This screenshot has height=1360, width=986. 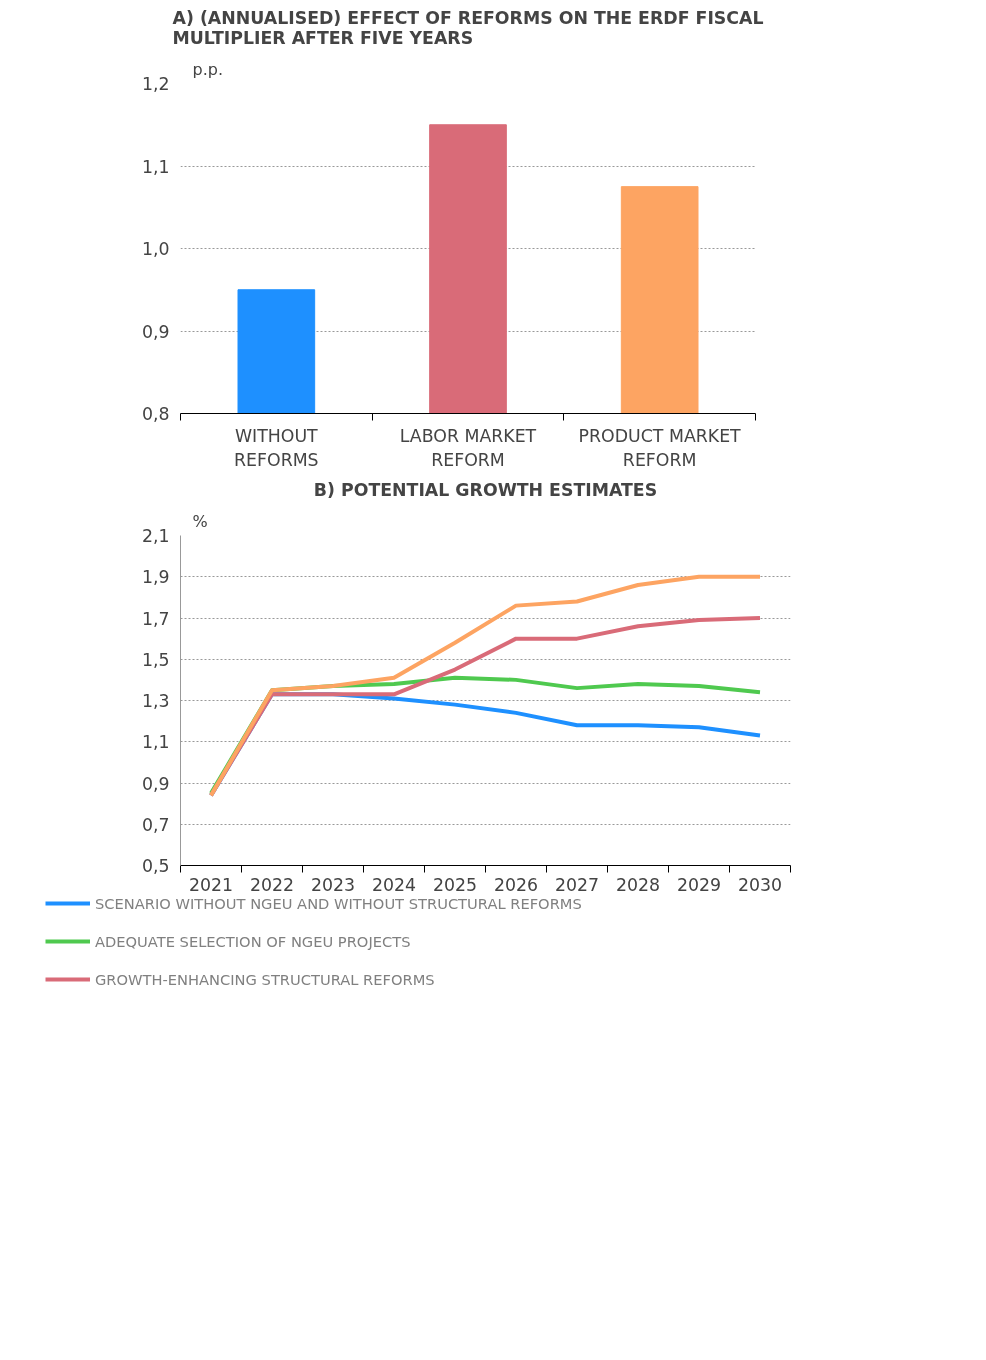 What do you see at coordinates (699, 884) in the screenshot?
I see `x-tick-label: 2029` at bounding box center [699, 884].